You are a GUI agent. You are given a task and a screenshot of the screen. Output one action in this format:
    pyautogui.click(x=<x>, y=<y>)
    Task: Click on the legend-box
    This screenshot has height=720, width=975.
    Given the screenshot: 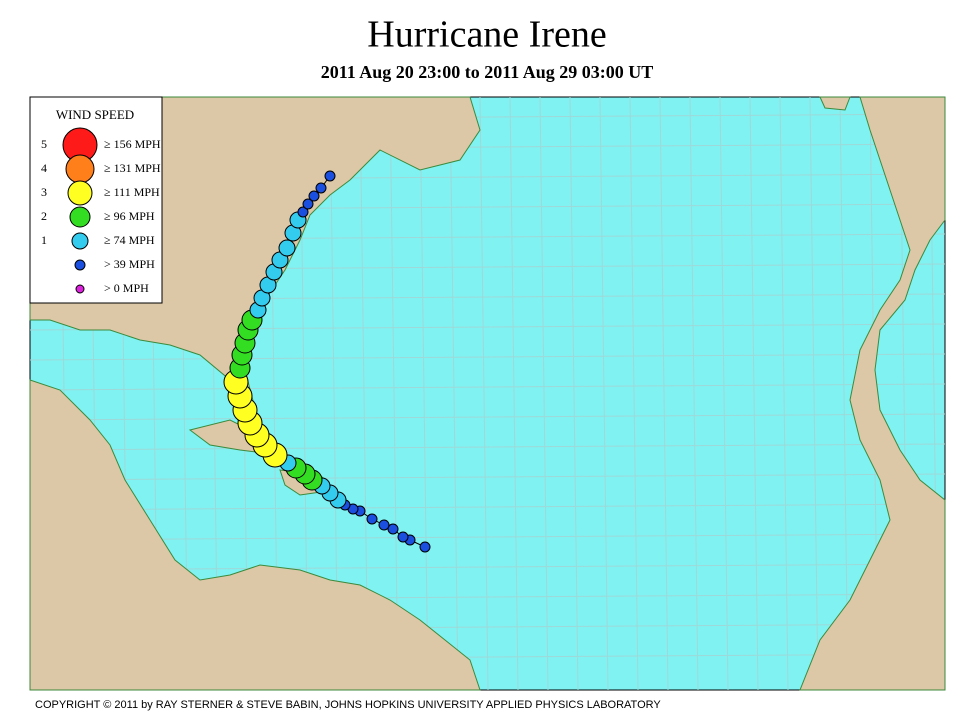 What is the action you would take?
    pyautogui.click(x=96, y=200)
    